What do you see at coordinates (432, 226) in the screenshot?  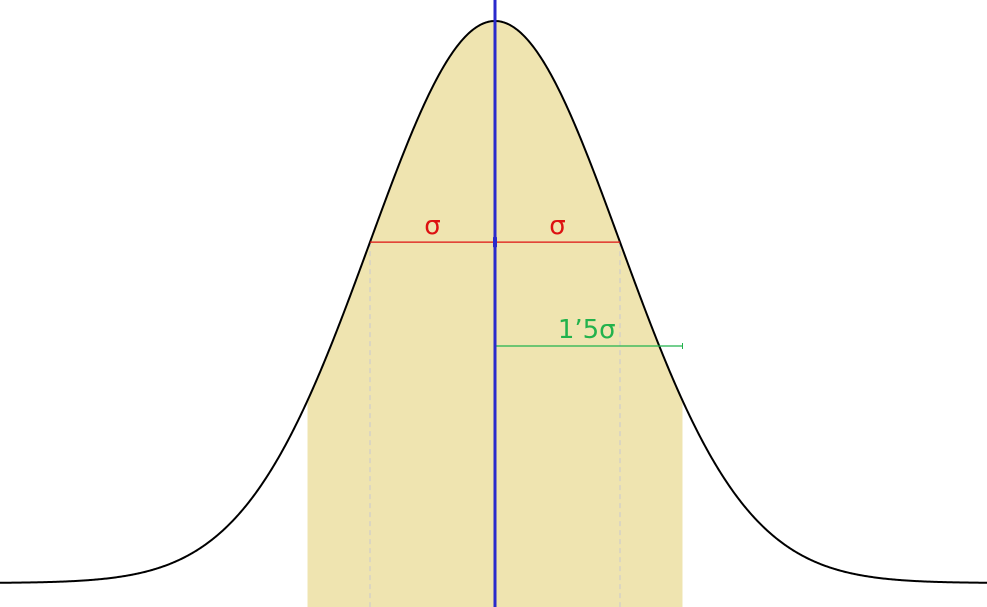 I see `sigma-label-left: σ` at bounding box center [432, 226].